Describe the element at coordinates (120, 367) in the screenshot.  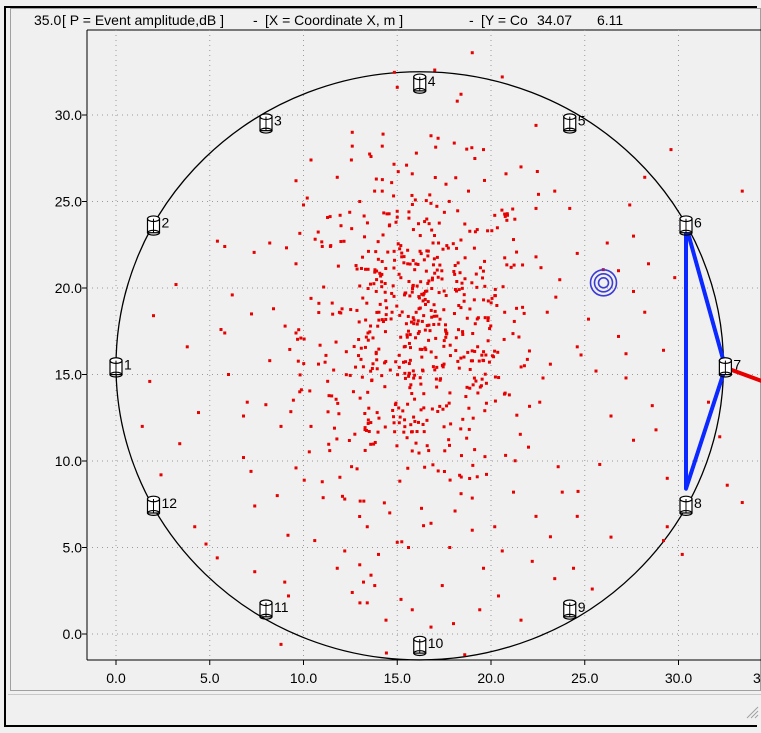
I see `sensor-1-icon: 1` at that location.